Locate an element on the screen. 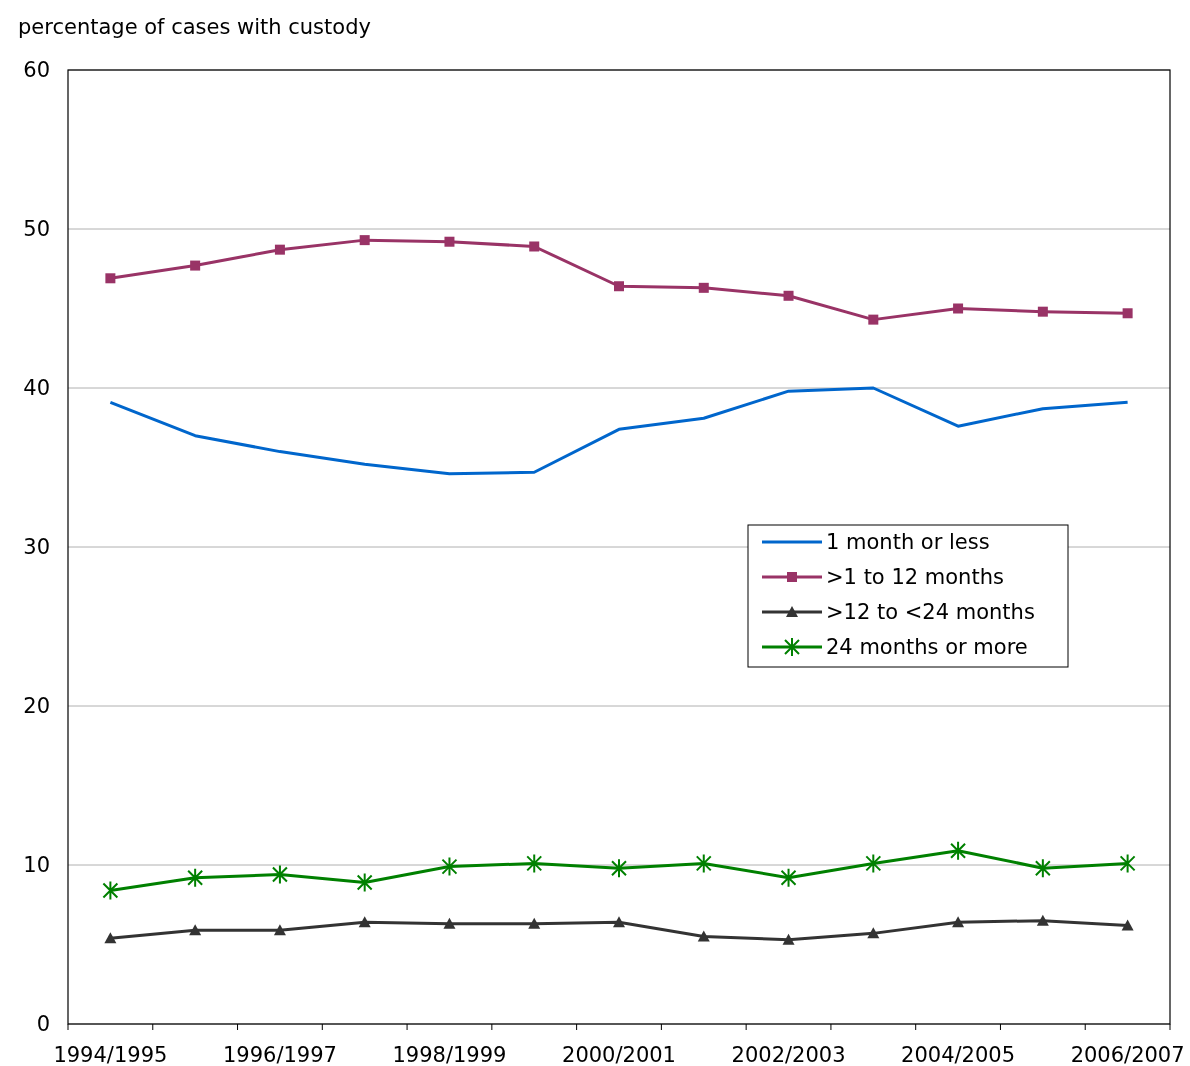  y-tick-label: 60 is located at coordinates (36, 70).